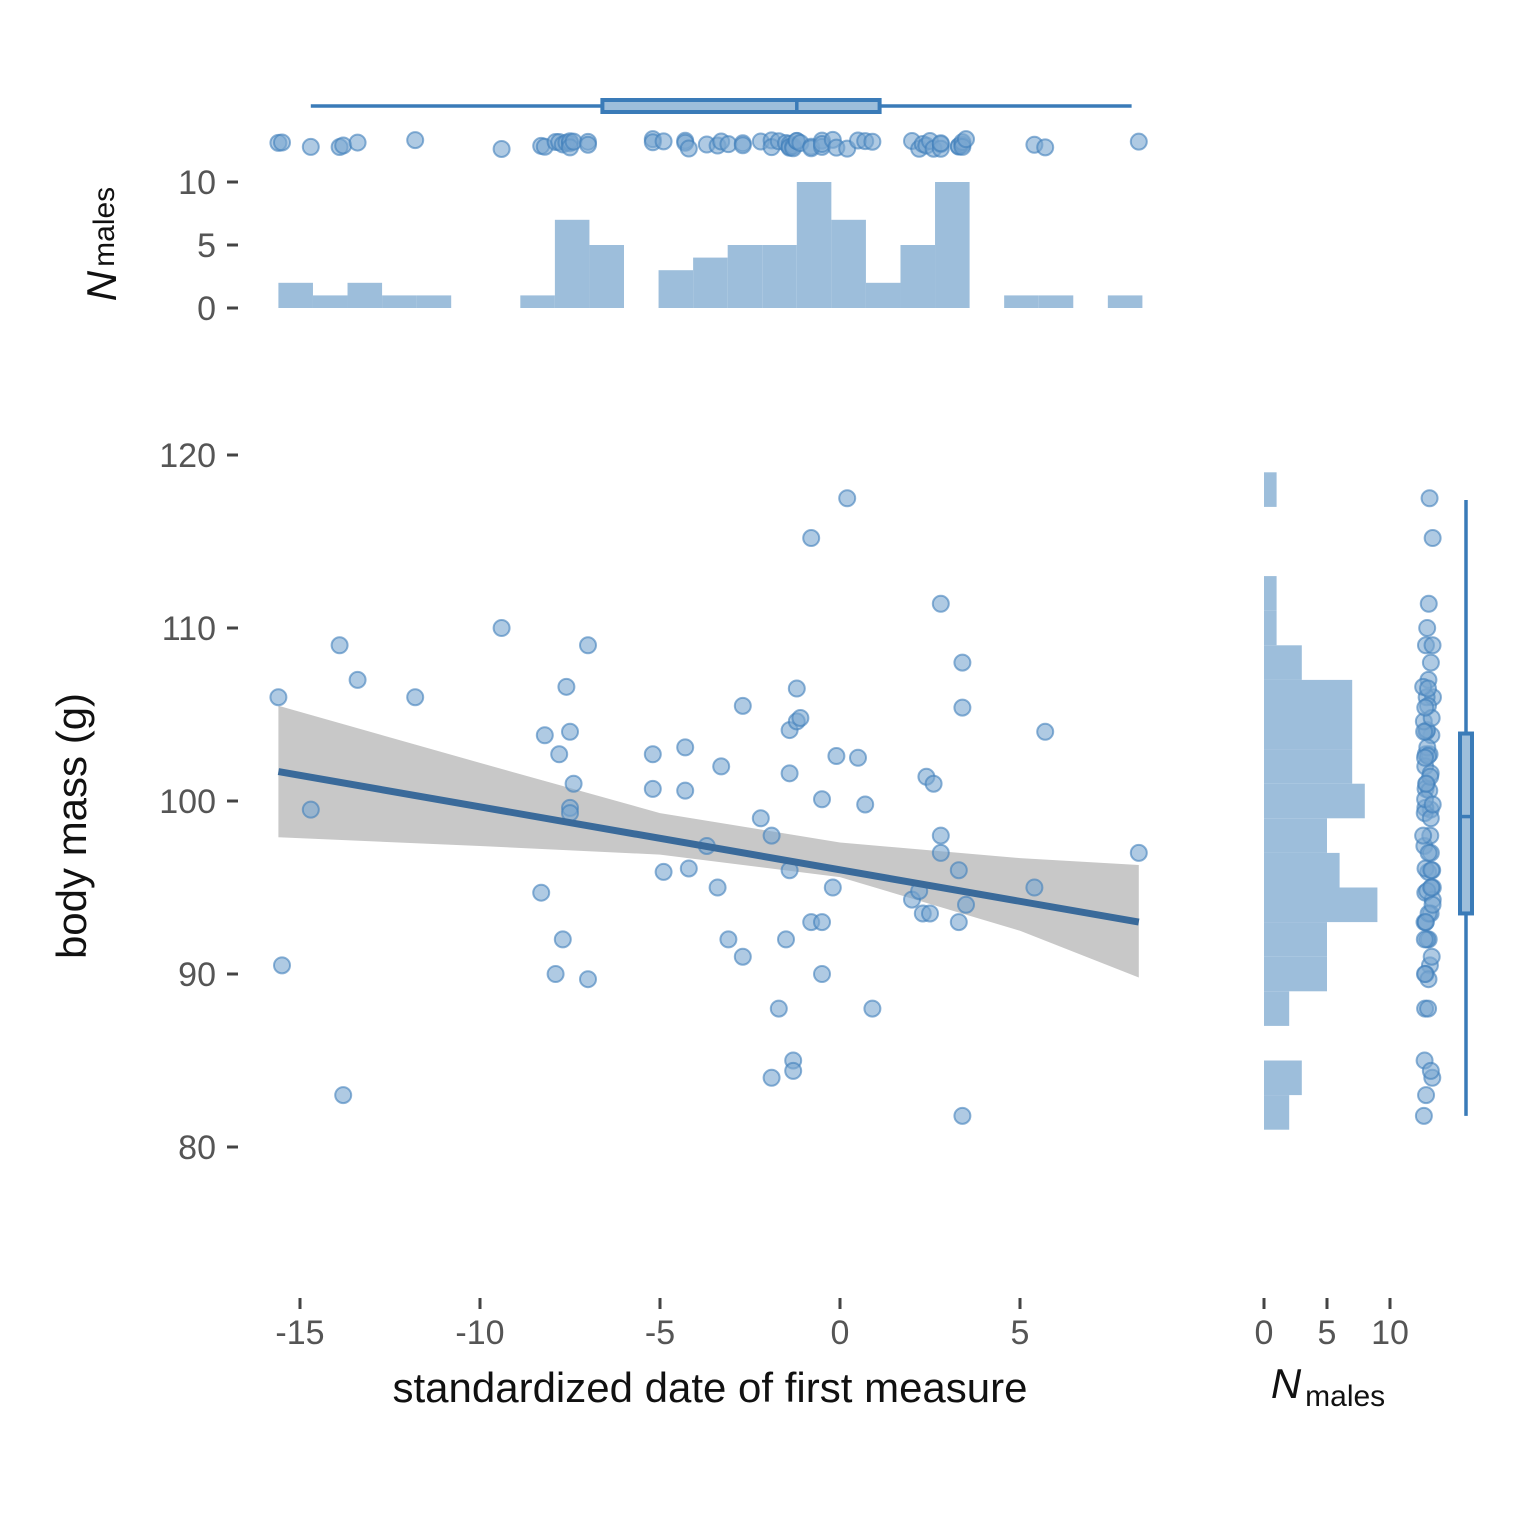  What do you see at coordinates (1286, 1383) in the screenshot?
I see `right-histogram-x-title-main: N` at bounding box center [1286, 1383].